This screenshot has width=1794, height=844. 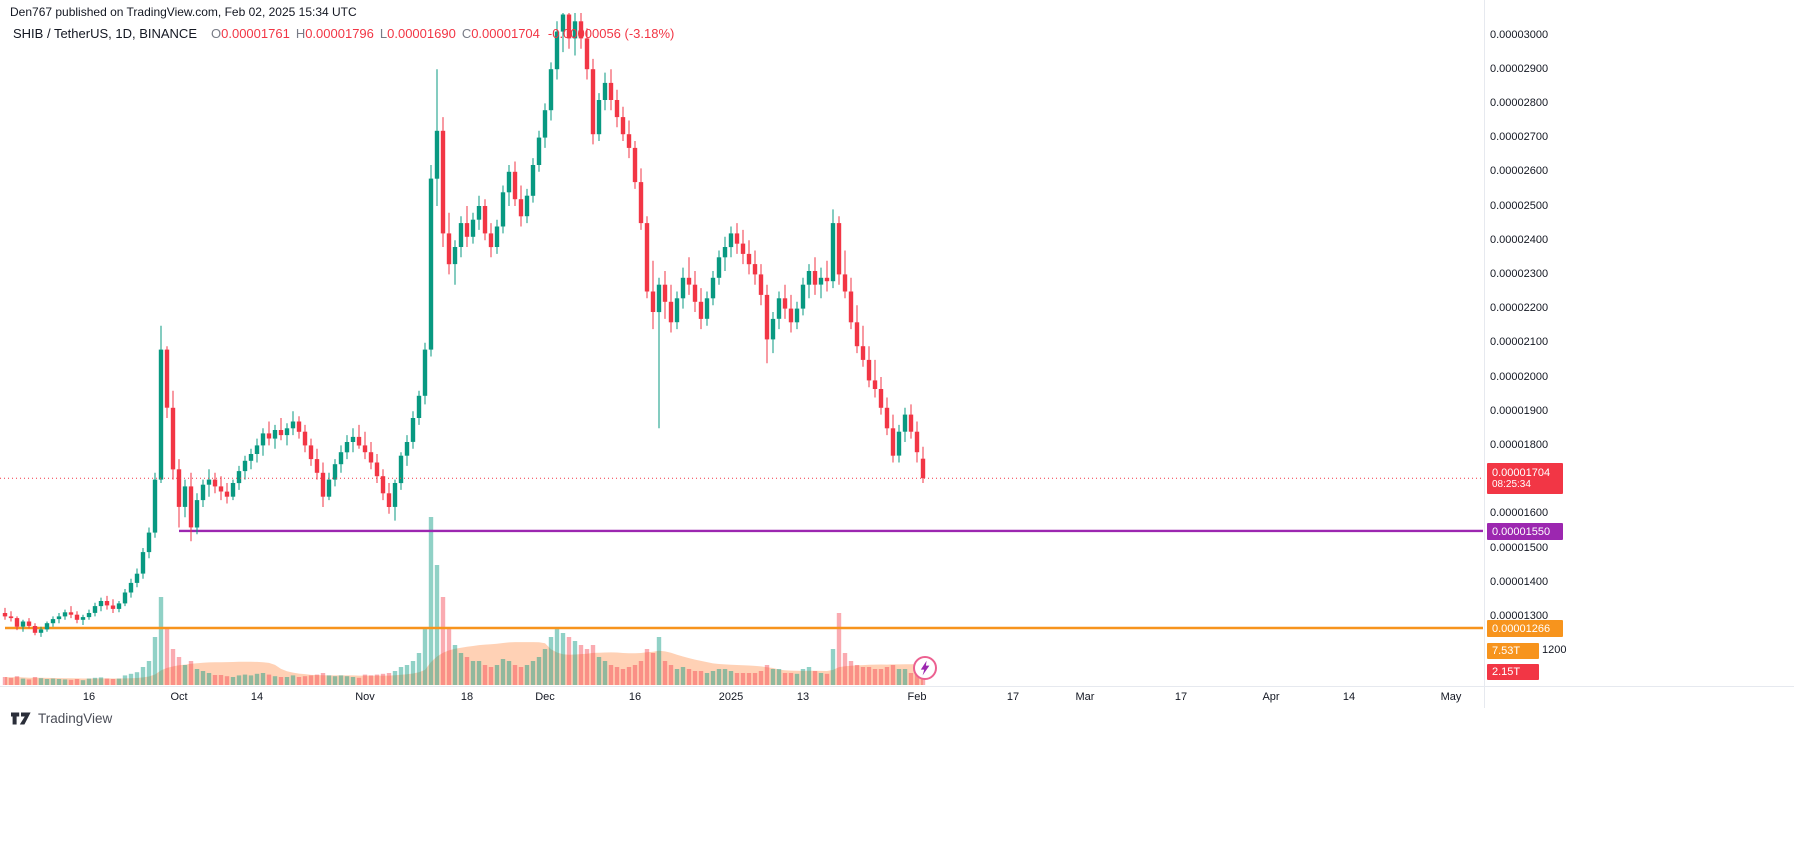 What do you see at coordinates (179, 697) in the screenshot?
I see `time-axis-label: Oct` at bounding box center [179, 697].